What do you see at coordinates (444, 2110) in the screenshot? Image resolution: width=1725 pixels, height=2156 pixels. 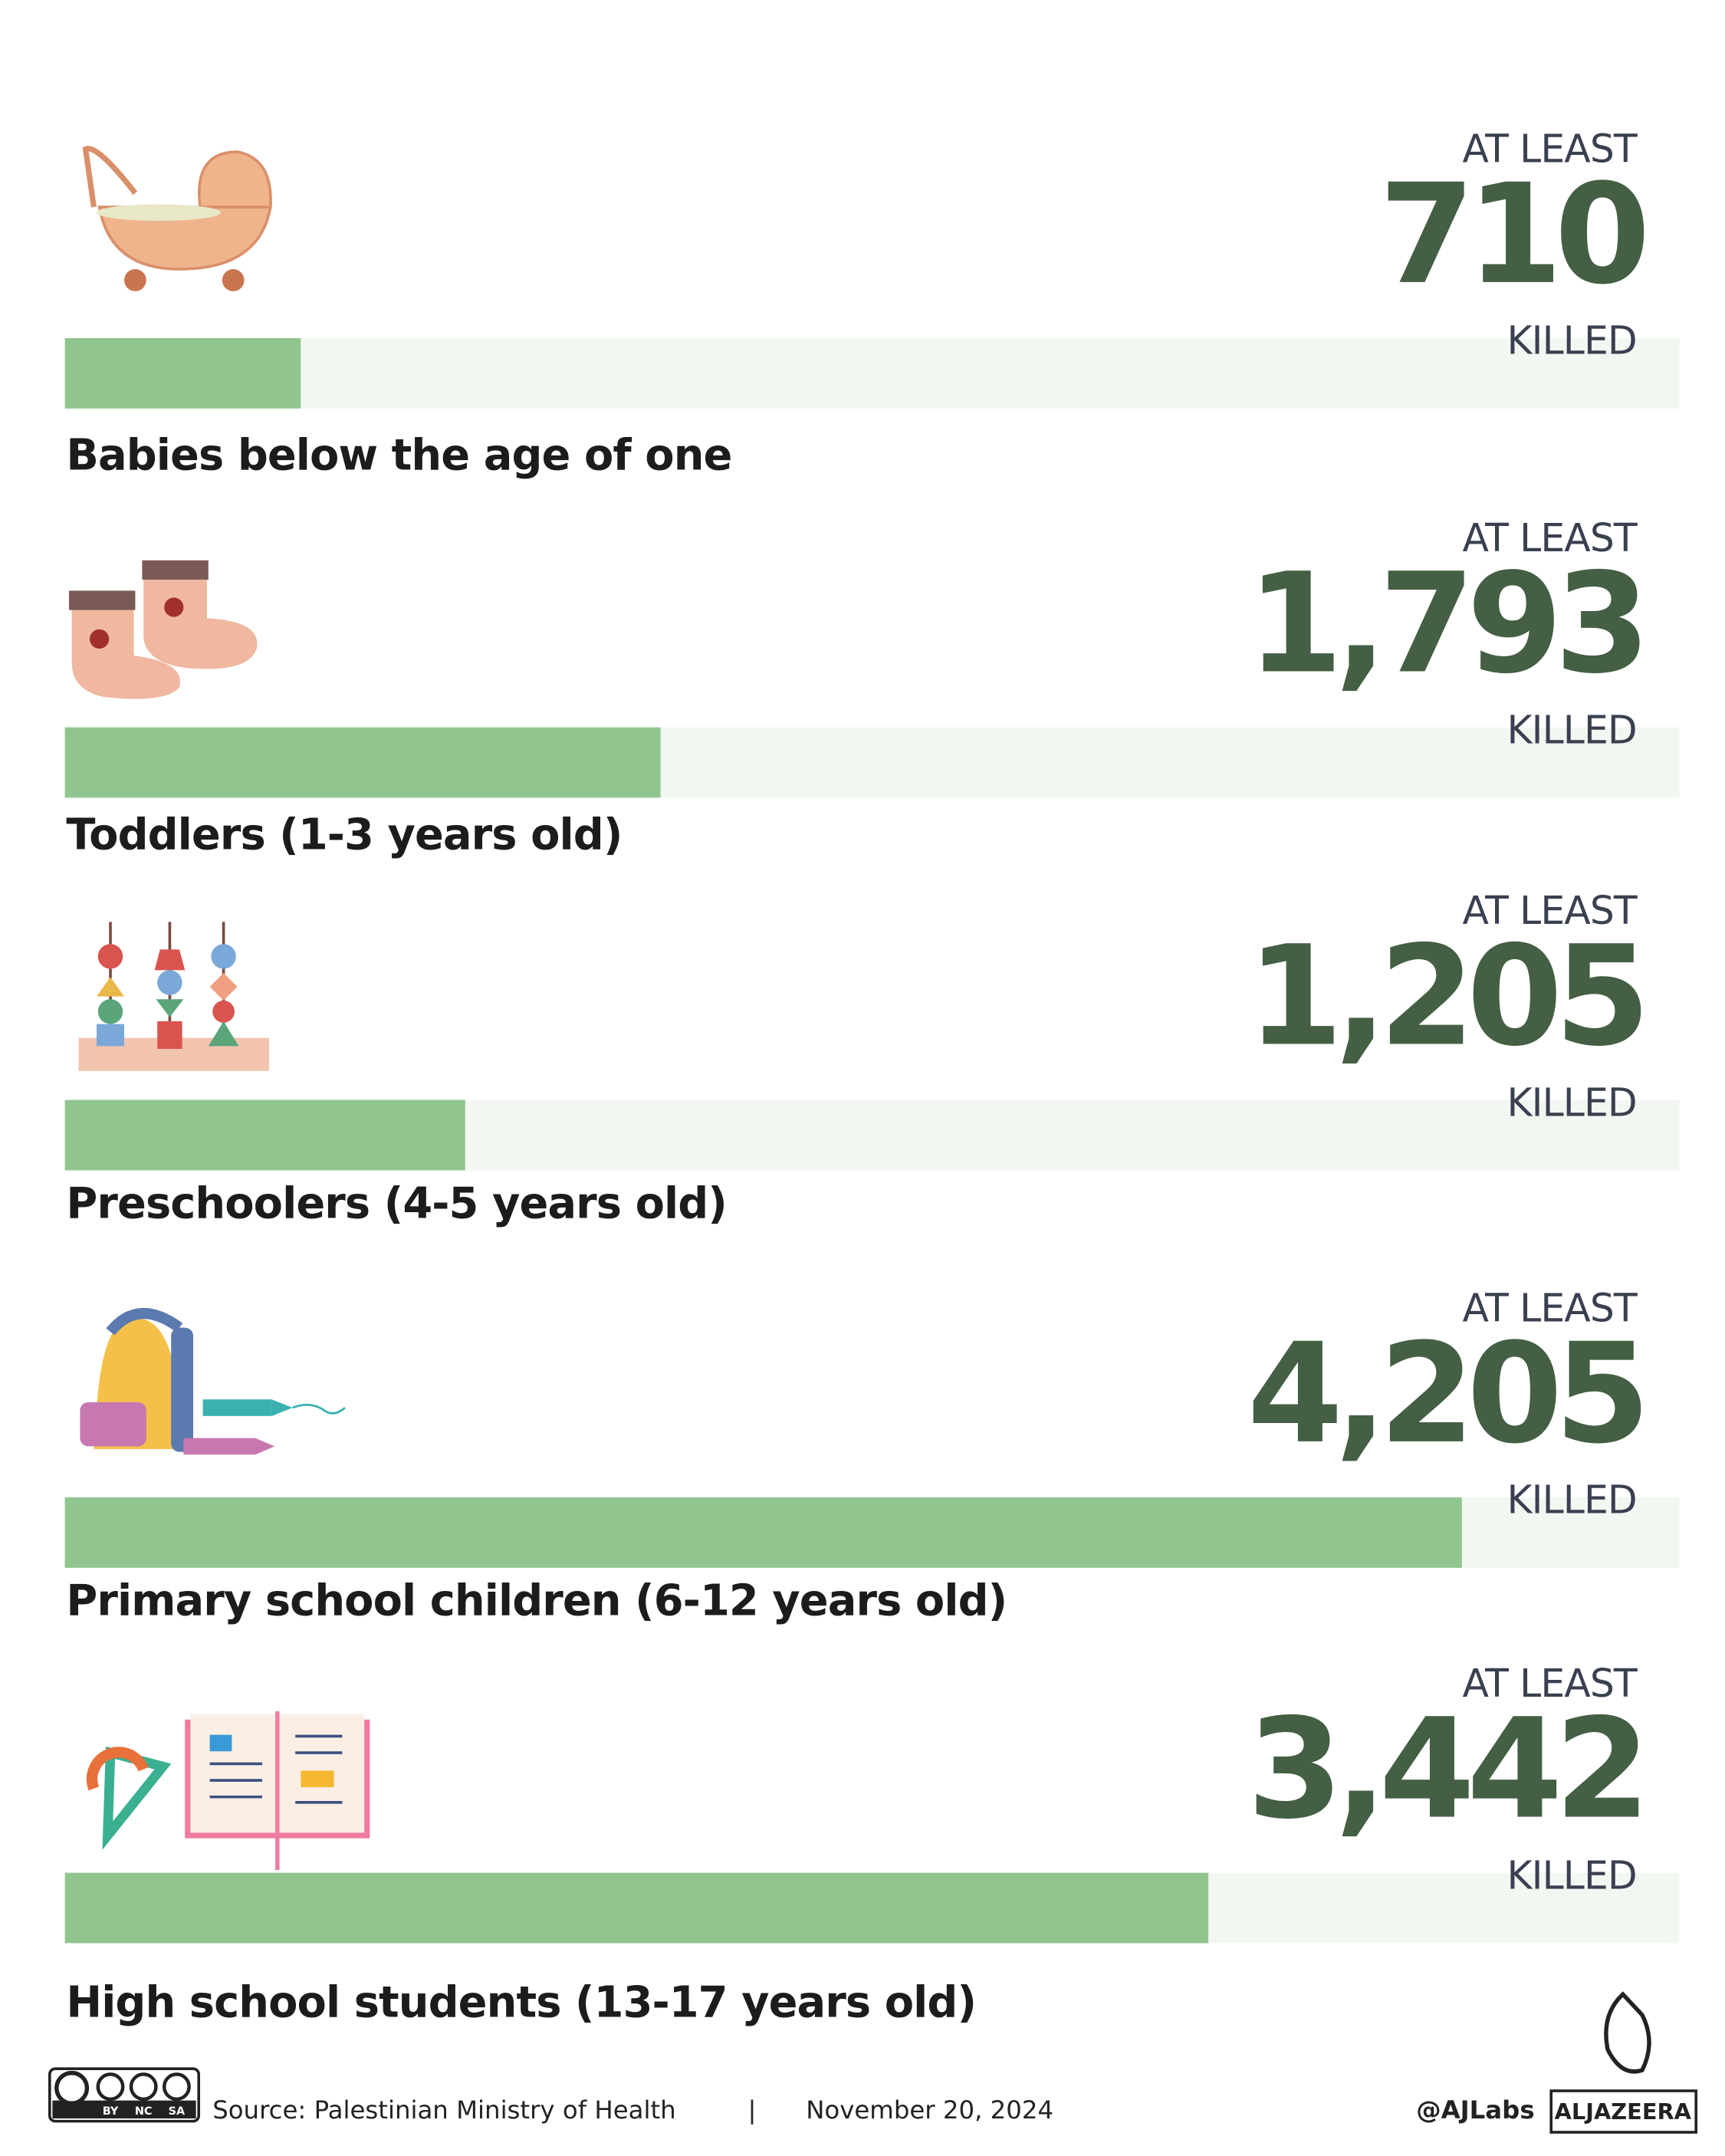 I see `source: Source: Palestinian Ministry of Health` at bounding box center [444, 2110].